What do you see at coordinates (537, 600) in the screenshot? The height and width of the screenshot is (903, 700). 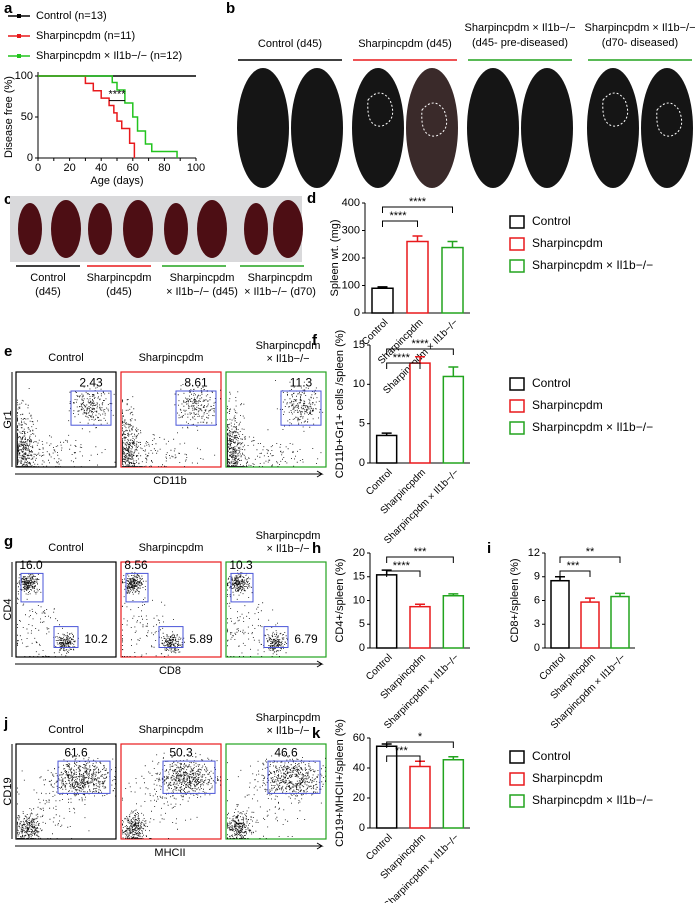 I see `y-tick-label: 6` at bounding box center [537, 600].